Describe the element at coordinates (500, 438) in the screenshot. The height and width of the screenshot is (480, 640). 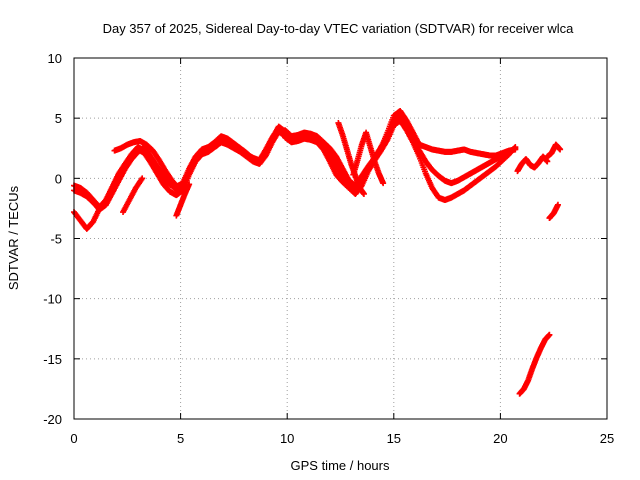
I see `x-tick-label: 20` at that location.